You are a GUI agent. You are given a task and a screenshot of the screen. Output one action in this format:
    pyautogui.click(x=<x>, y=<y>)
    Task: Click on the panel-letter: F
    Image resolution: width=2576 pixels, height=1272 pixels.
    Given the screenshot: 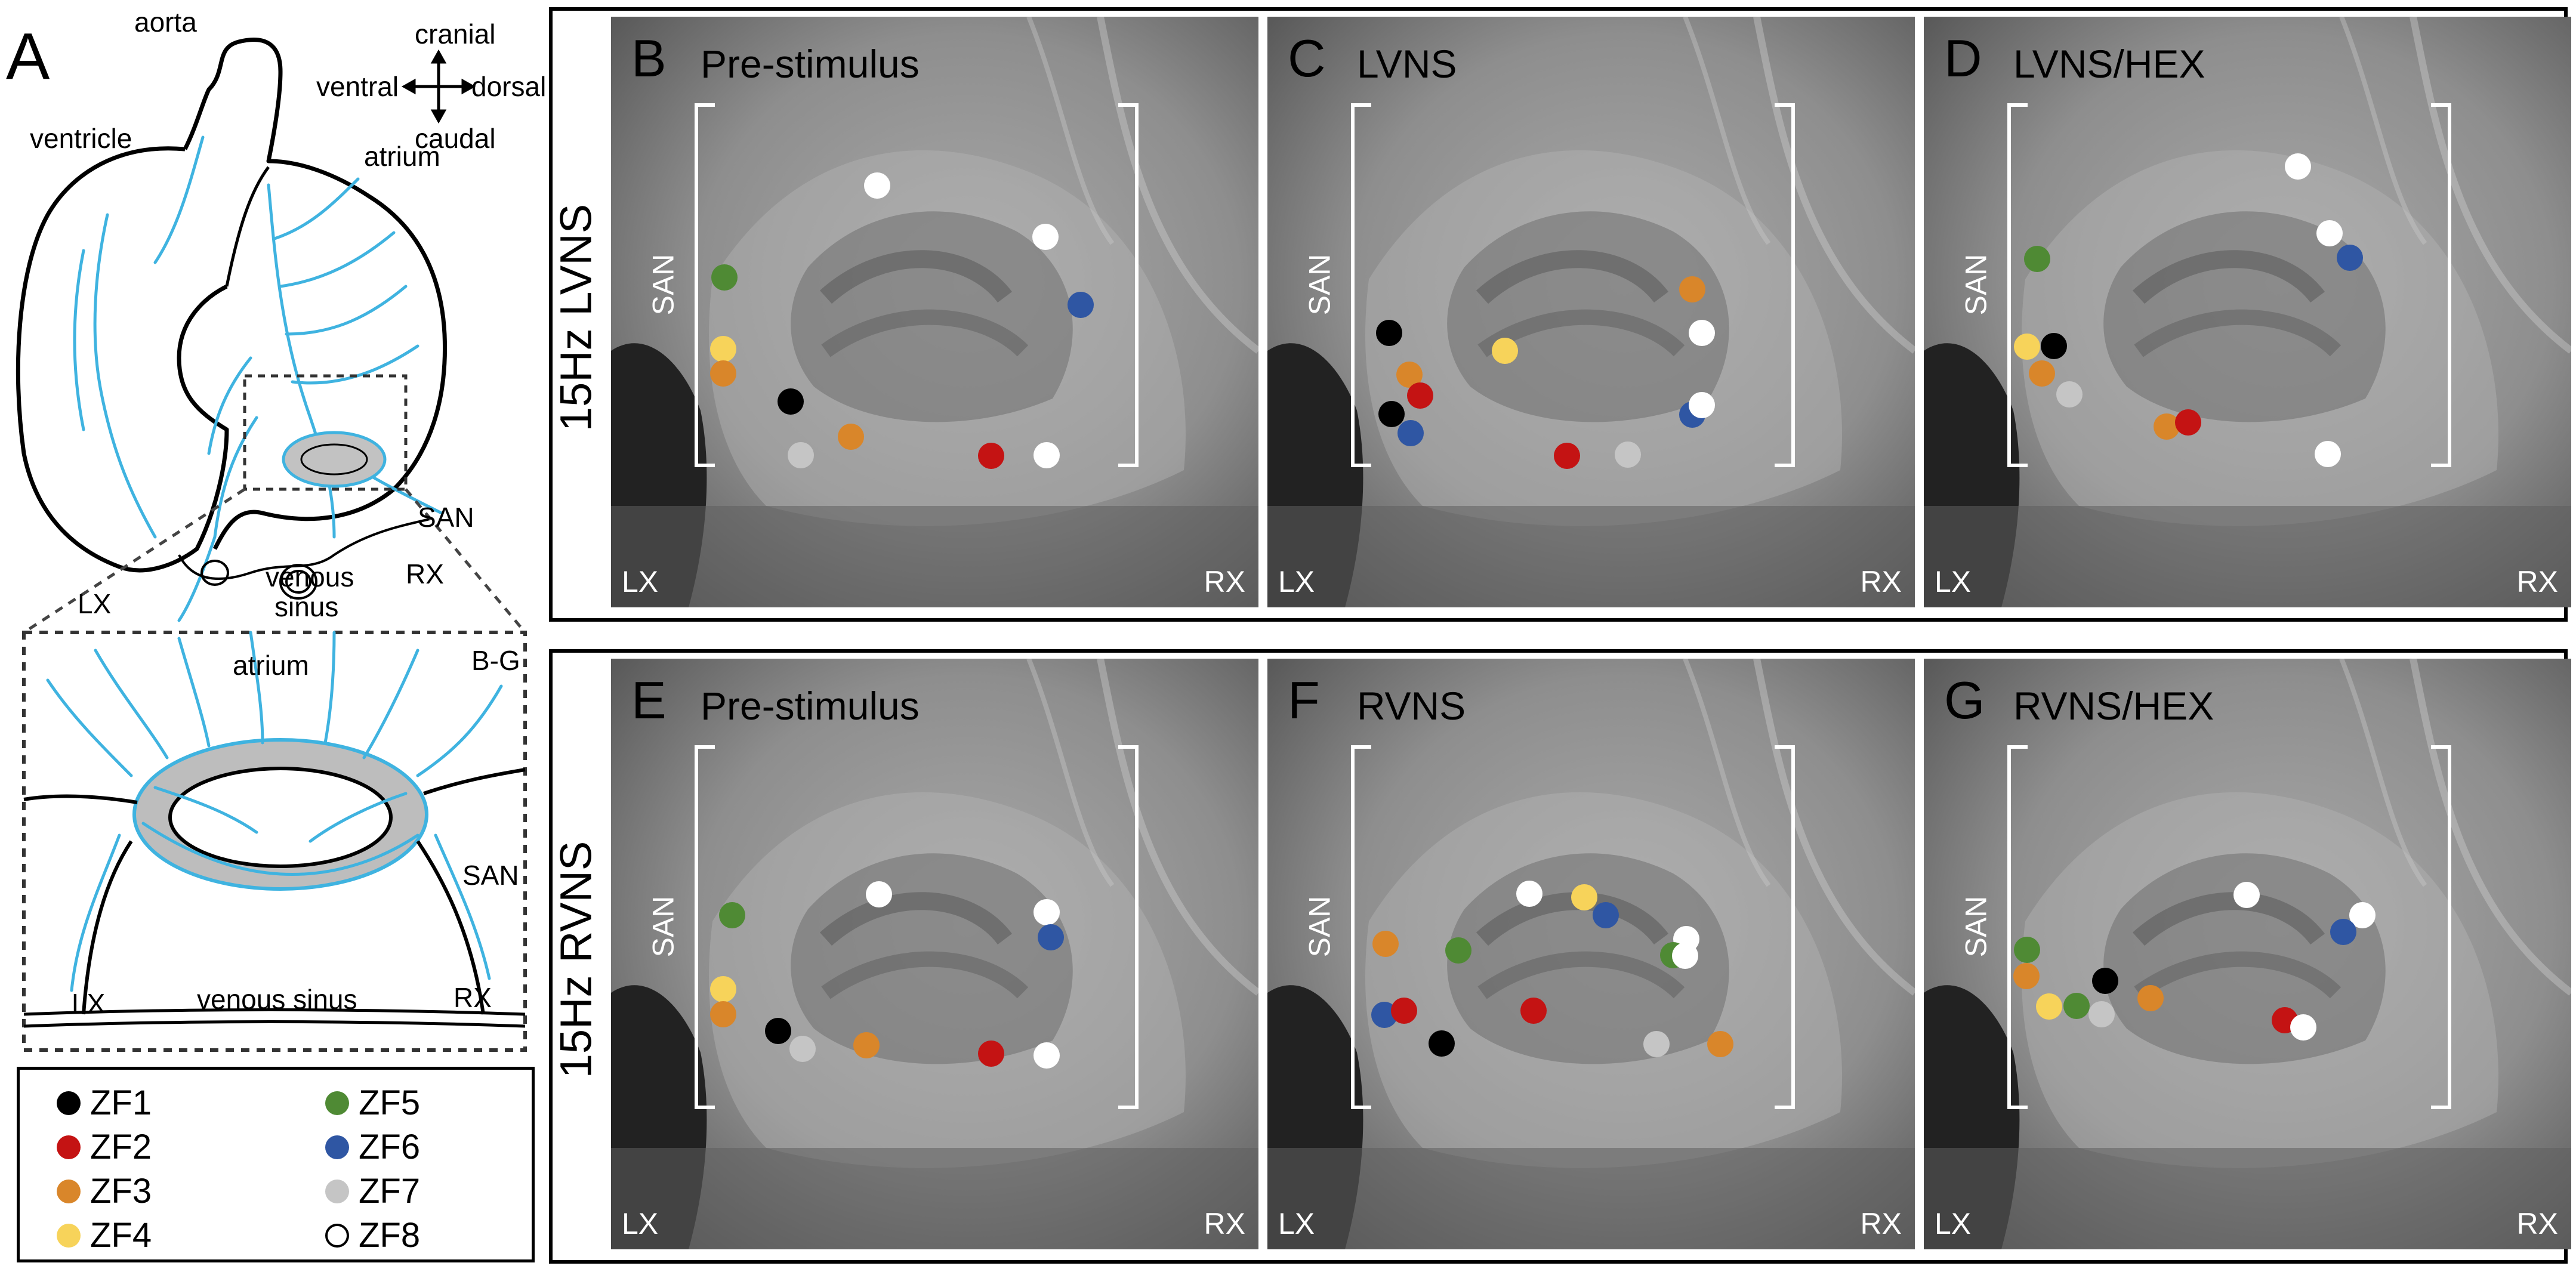 What is the action you would take?
    pyautogui.click(x=1304, y=700)
    